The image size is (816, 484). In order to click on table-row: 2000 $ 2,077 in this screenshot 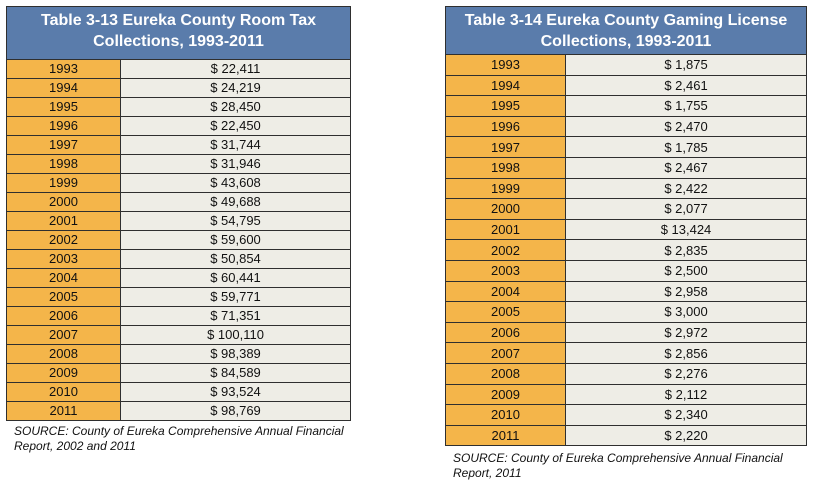, I will do `click(626, 209)`.